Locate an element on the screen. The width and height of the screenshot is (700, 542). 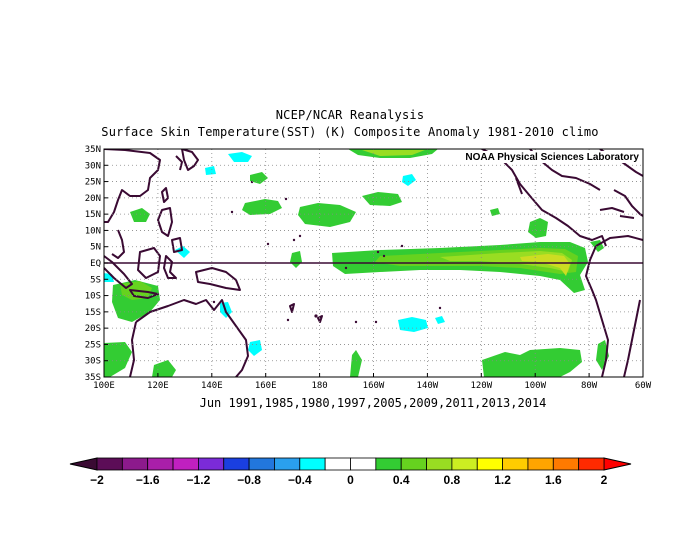
lat-tick-label: 15S is located at coordinates (93, 313).